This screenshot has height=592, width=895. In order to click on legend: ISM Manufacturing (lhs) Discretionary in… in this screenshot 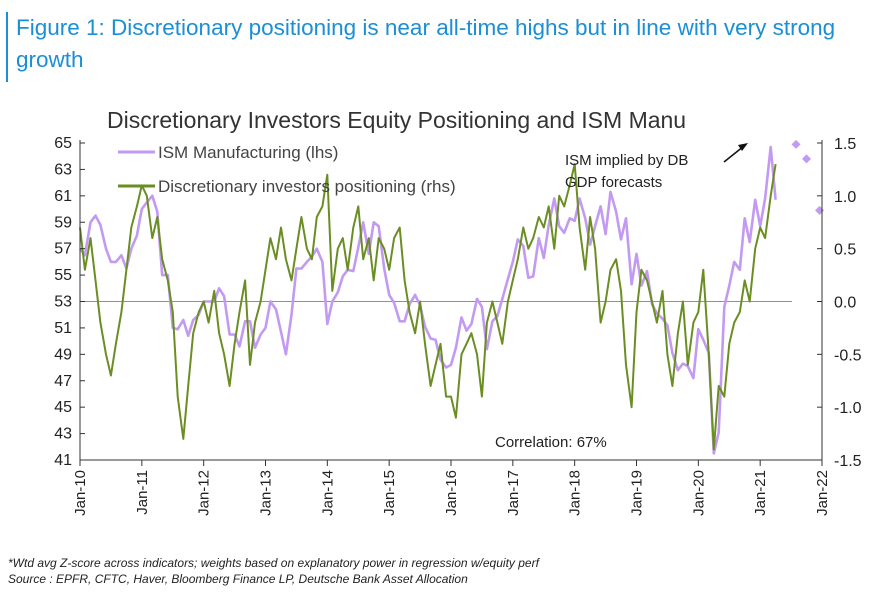, I will do `click(287, 169)`.